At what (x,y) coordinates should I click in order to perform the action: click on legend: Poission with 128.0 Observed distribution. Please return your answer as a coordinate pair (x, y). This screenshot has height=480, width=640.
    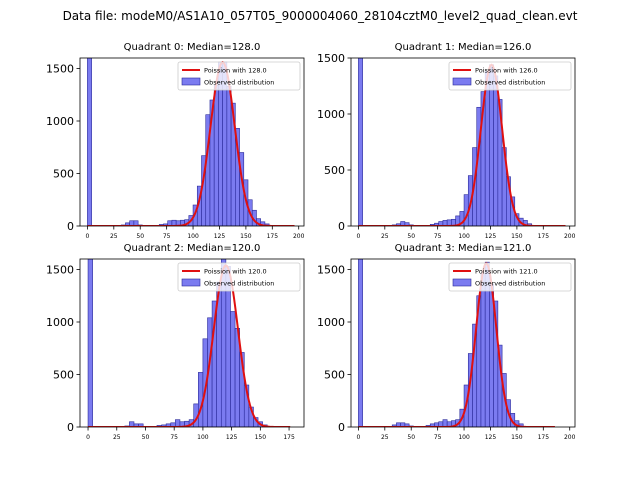
    Looking at the image, I should click on (239, 76).